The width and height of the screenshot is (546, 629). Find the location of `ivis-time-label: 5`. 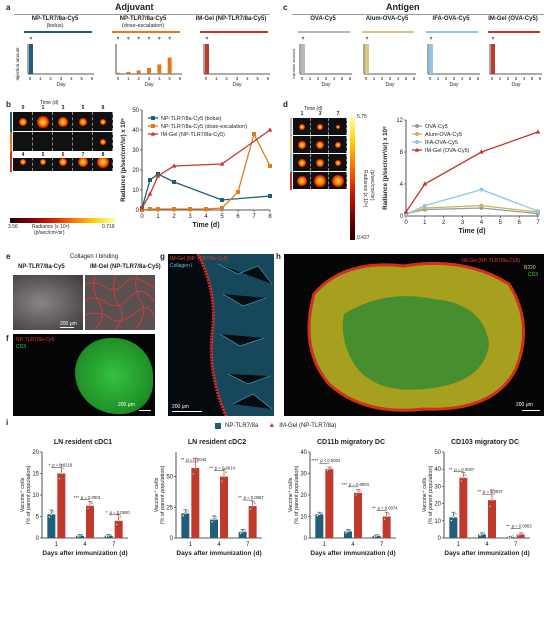

ivis-time-label: 5 is located at coordinates (83, 108).